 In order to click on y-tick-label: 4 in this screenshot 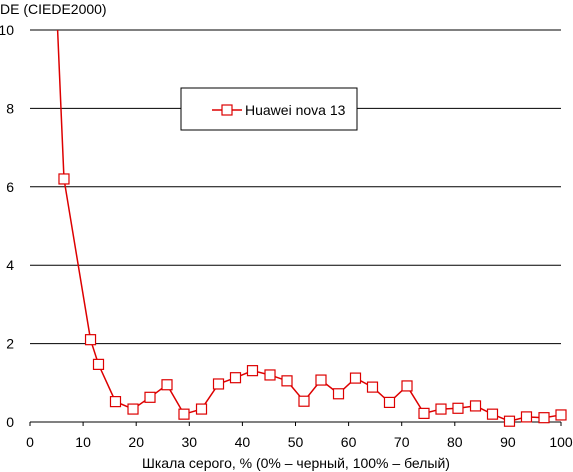, I will do `click(10, 265)`.